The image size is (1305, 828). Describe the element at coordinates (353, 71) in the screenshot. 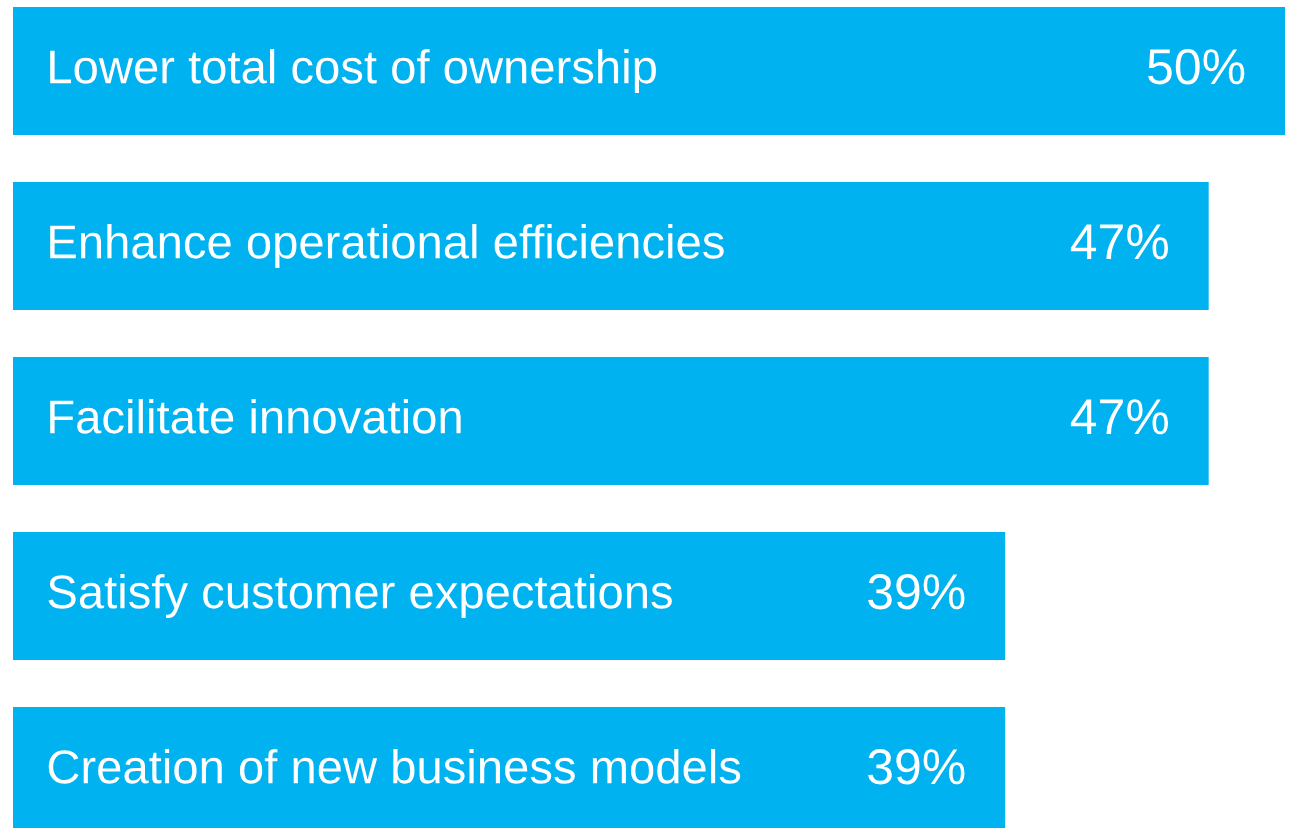

I see `y-tick-label: Lower total cost of ownership` at that location.